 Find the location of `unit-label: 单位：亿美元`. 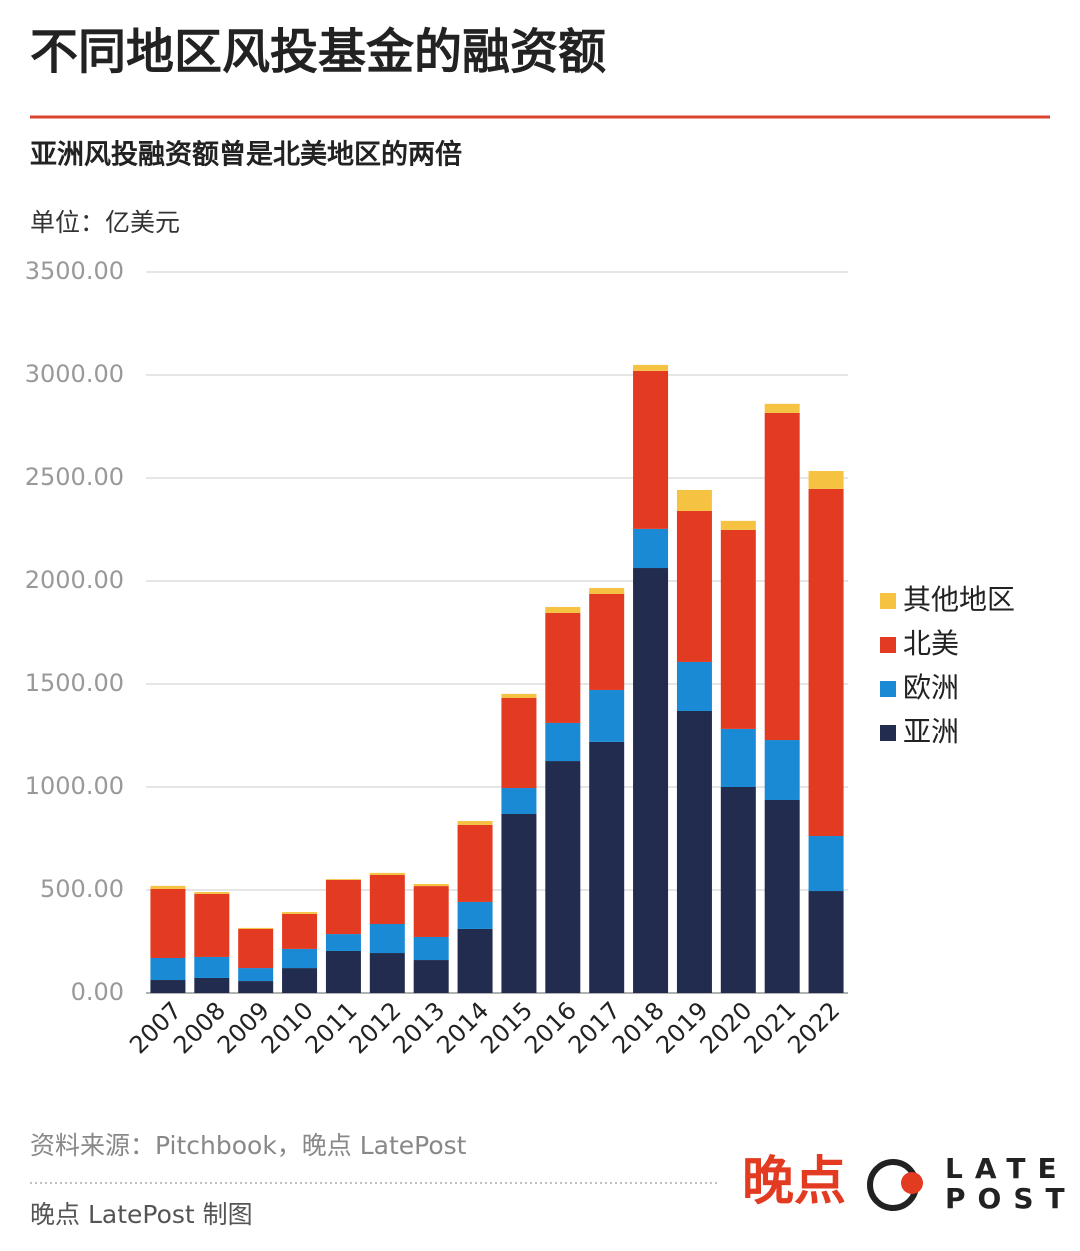

unit-label: 单位：亿美元 is located at coordinates (105, 222).